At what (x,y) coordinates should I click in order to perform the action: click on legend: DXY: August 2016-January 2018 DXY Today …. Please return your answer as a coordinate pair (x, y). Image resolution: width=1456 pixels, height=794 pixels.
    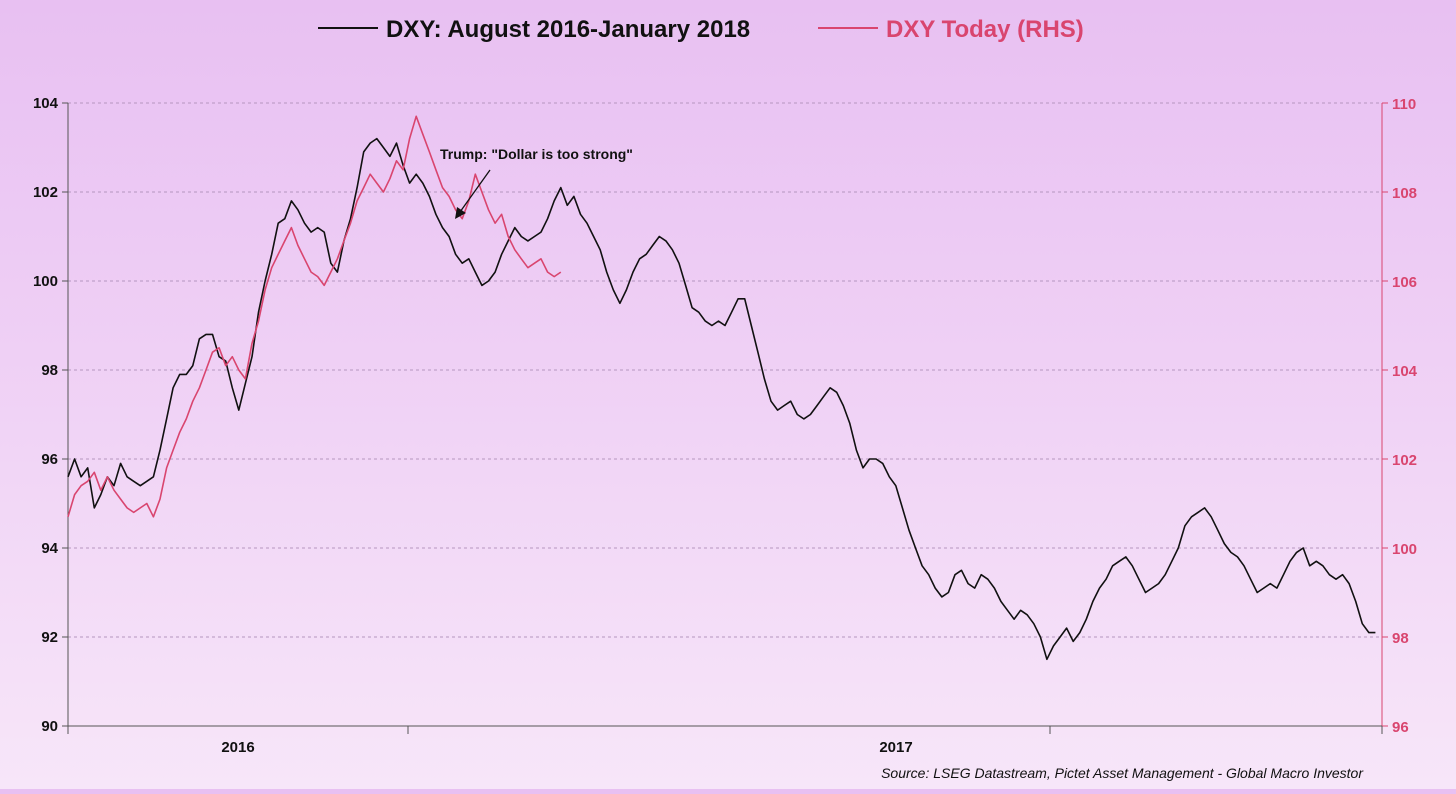
    Looking at the image, I should click on (701, 29).